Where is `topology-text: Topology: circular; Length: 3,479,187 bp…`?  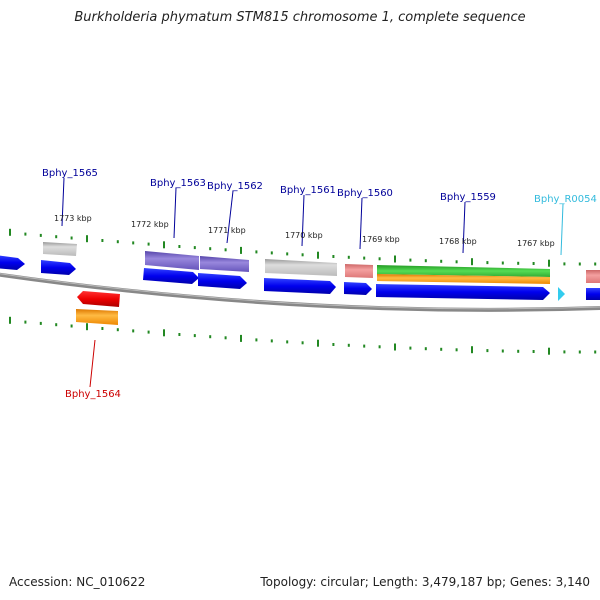 topology-text: Topology: circular; Length: 3,479,187 bp… is located at coordinates (425, 582).